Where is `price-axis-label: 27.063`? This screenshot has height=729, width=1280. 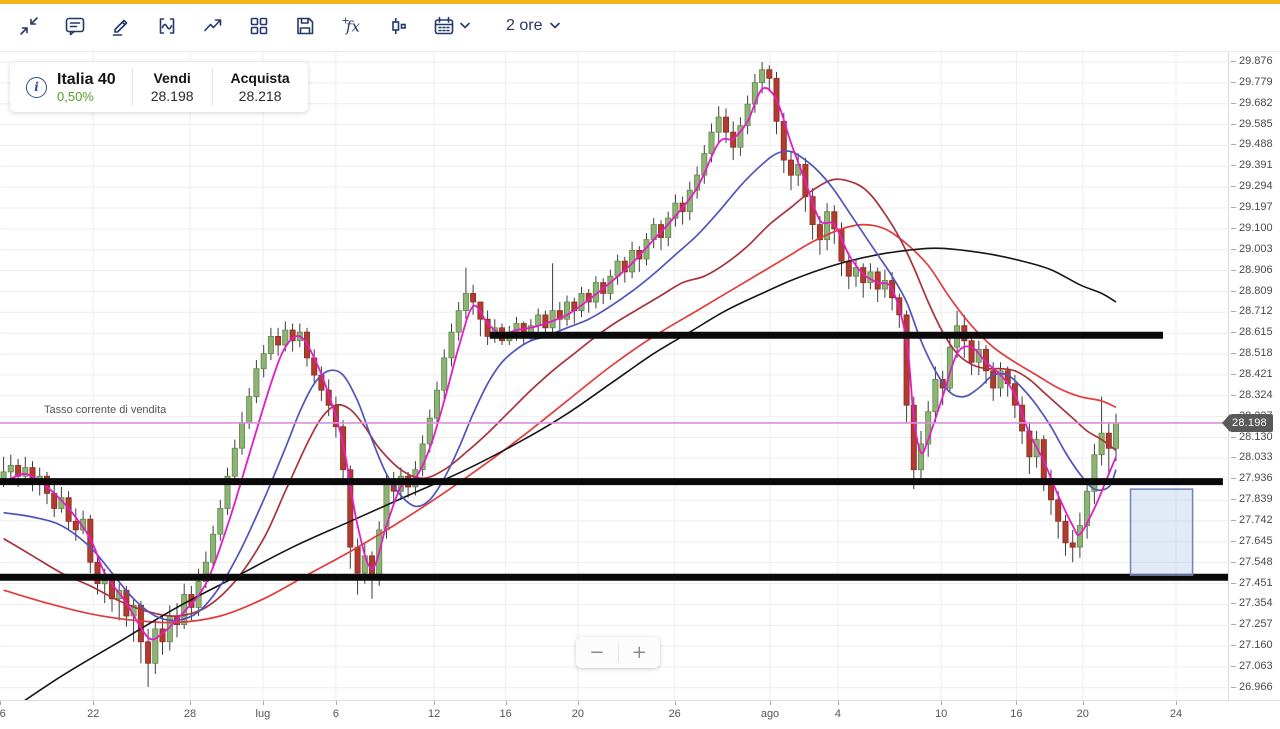
price-axis-label: 27.063 is located at coordinates (1252, 665).